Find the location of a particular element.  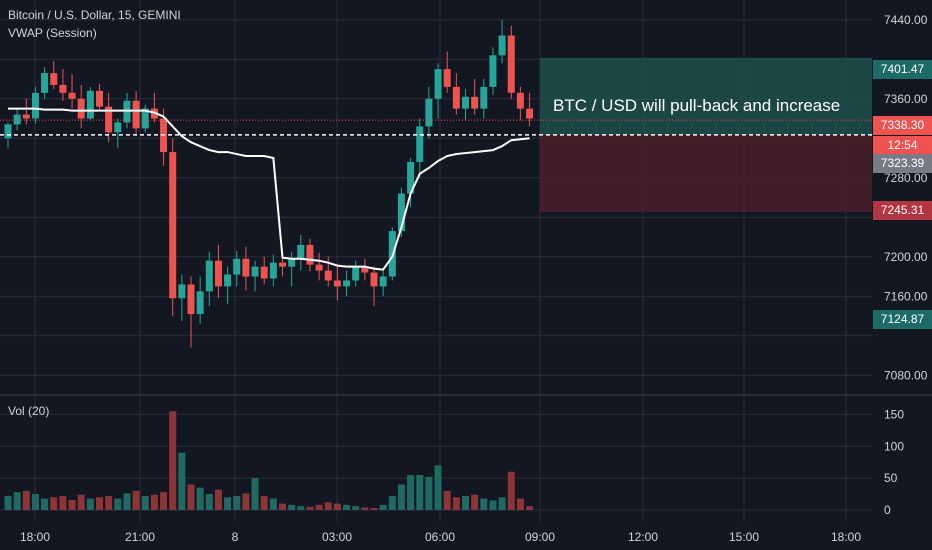

loss-zone is located at coordinates (706, 173).